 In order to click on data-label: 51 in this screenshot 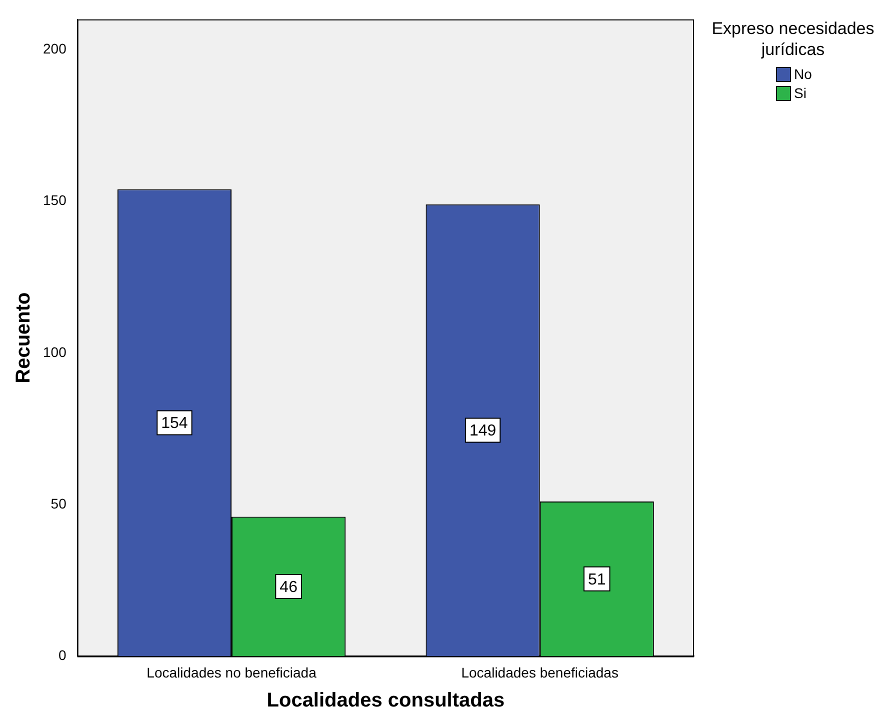, I will do `click(597, 579)`.